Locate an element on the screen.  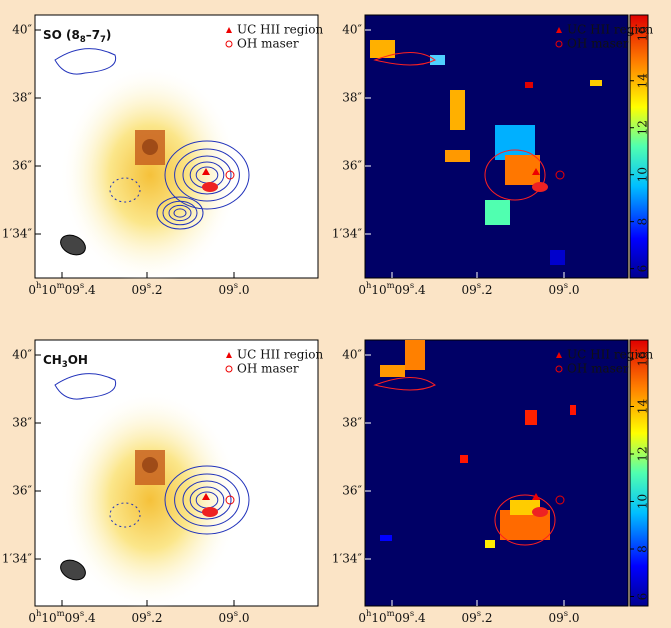
text-part: 3 is located at coordinates (65, 364).